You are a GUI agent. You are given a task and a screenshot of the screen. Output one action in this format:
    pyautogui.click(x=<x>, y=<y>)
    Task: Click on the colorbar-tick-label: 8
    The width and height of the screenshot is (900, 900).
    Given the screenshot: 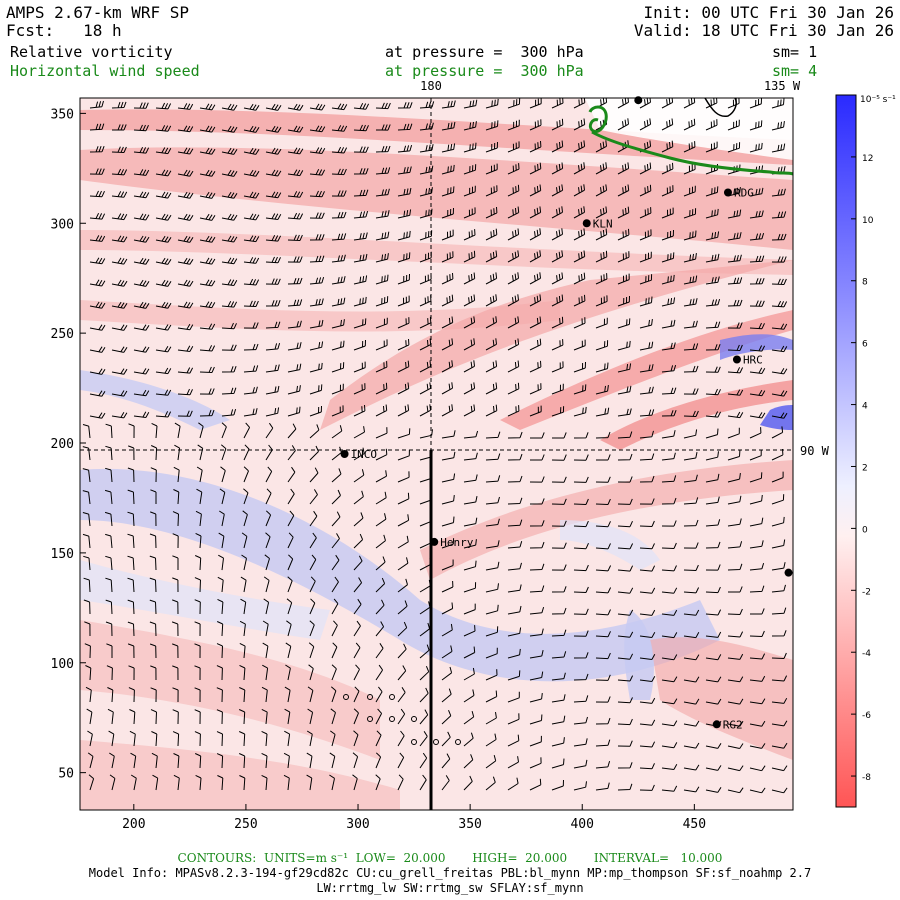 What is the action you would take?
    pyautogui.click(x=865, y=283)
    